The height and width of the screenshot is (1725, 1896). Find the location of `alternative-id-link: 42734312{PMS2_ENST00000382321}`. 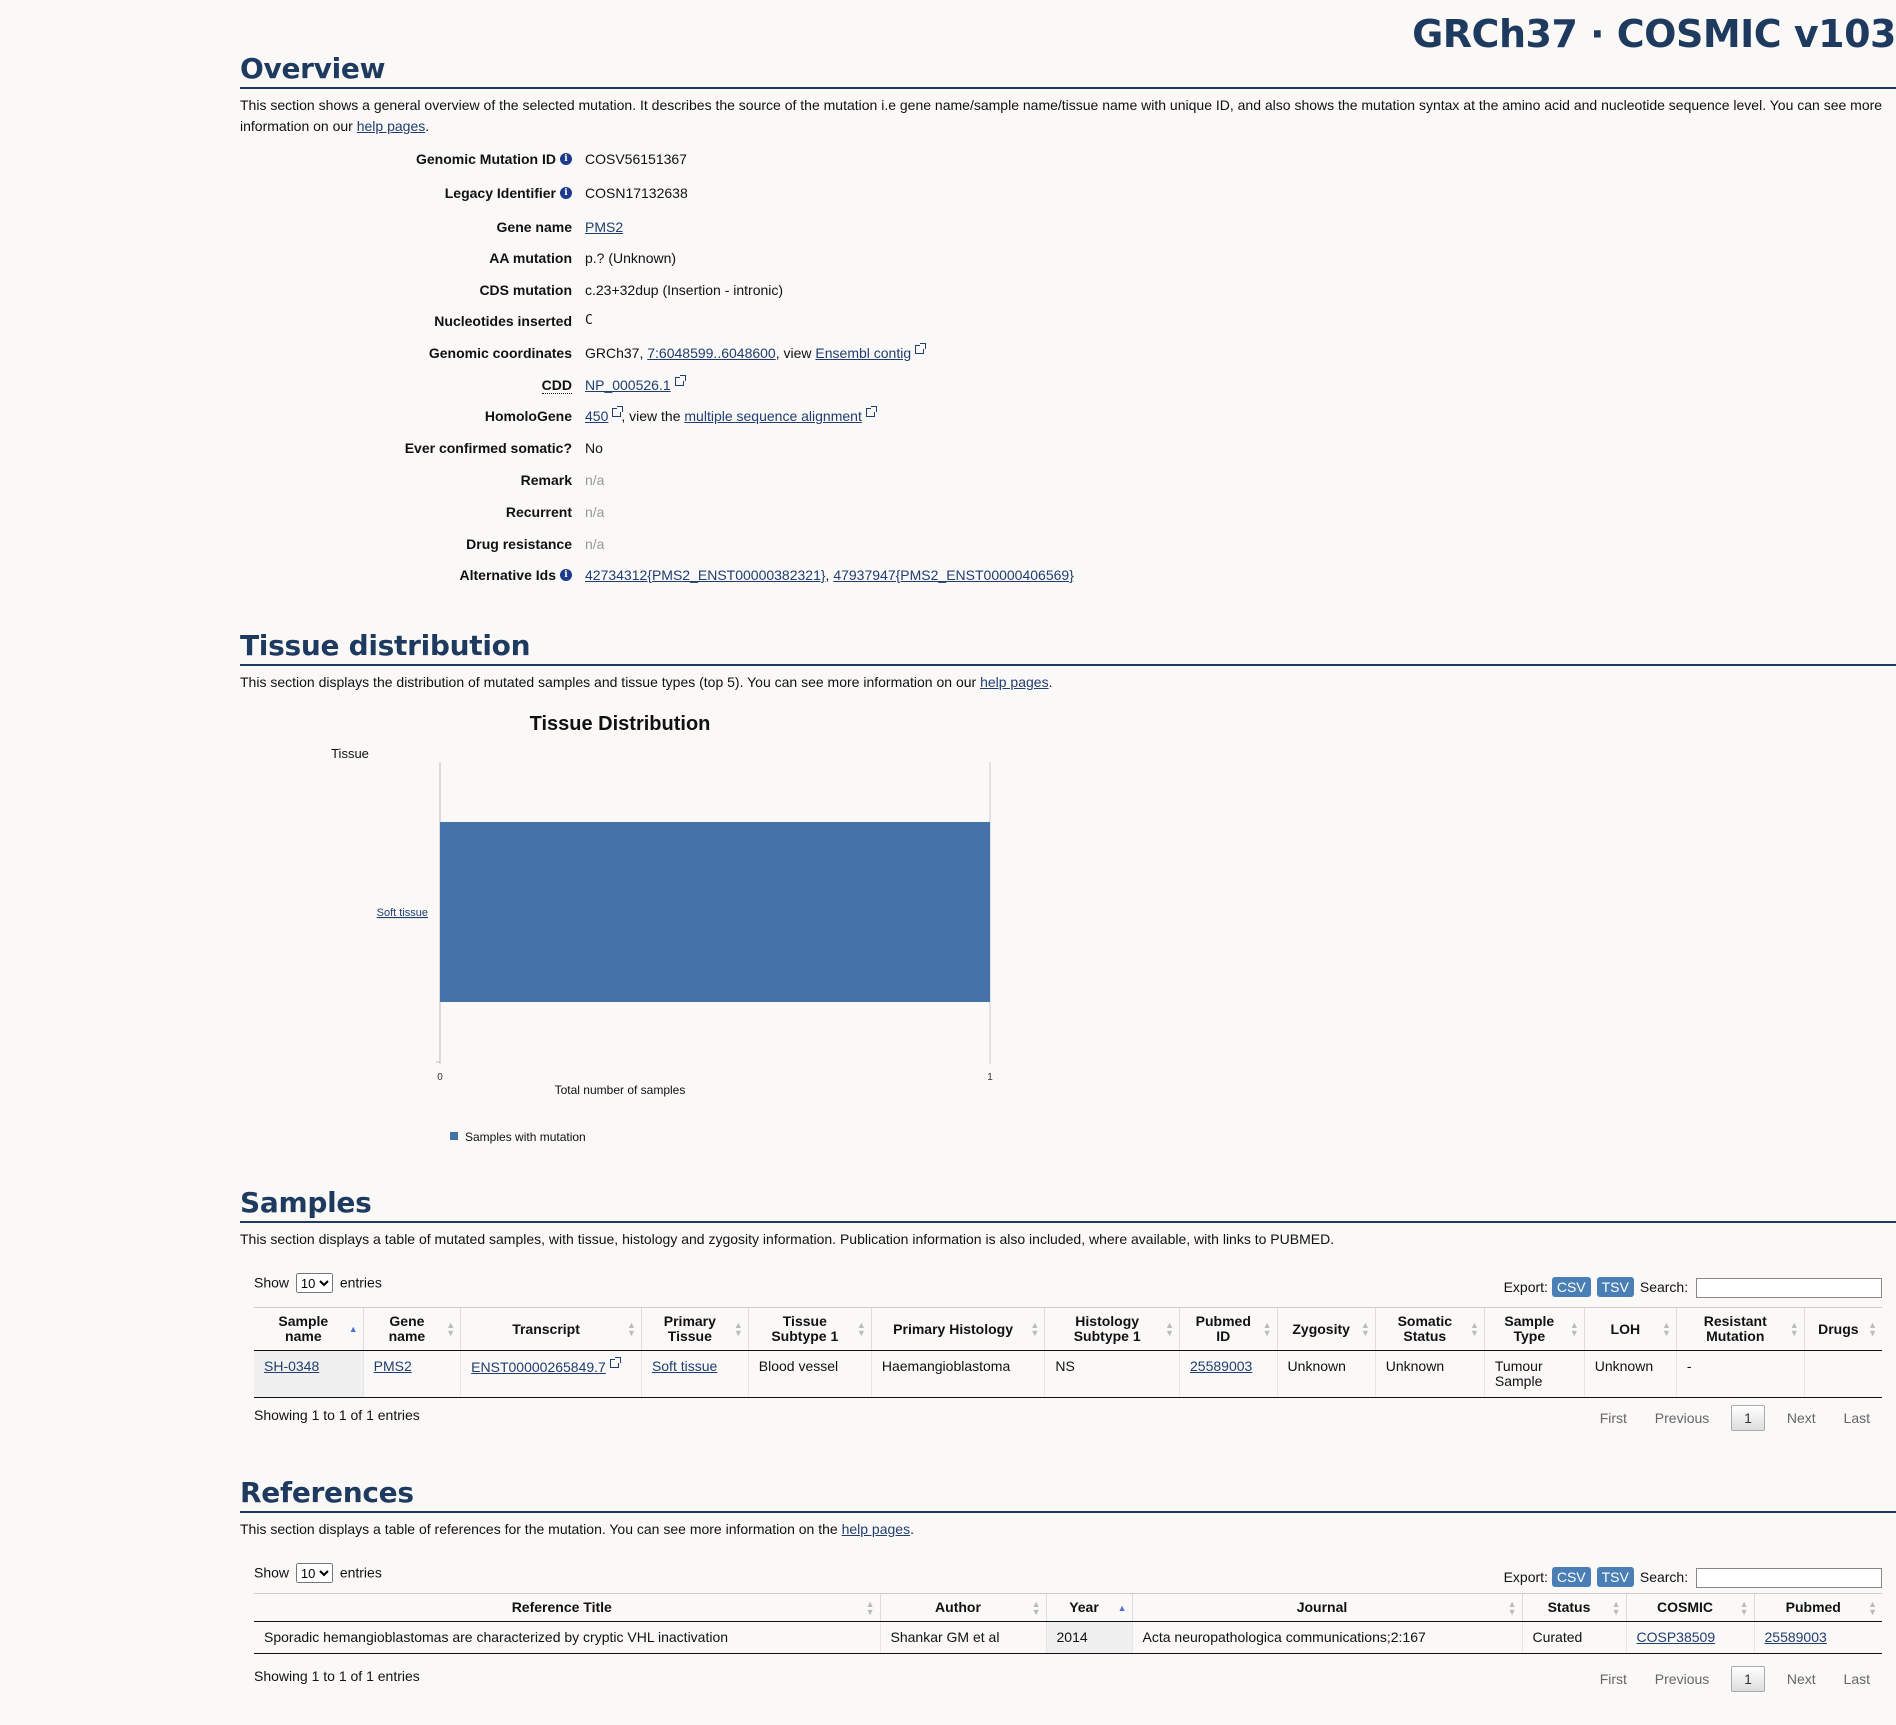

alternative-id-link: 42734312{PMS2_ENST00000382321} is located at coordinates (705, 575).